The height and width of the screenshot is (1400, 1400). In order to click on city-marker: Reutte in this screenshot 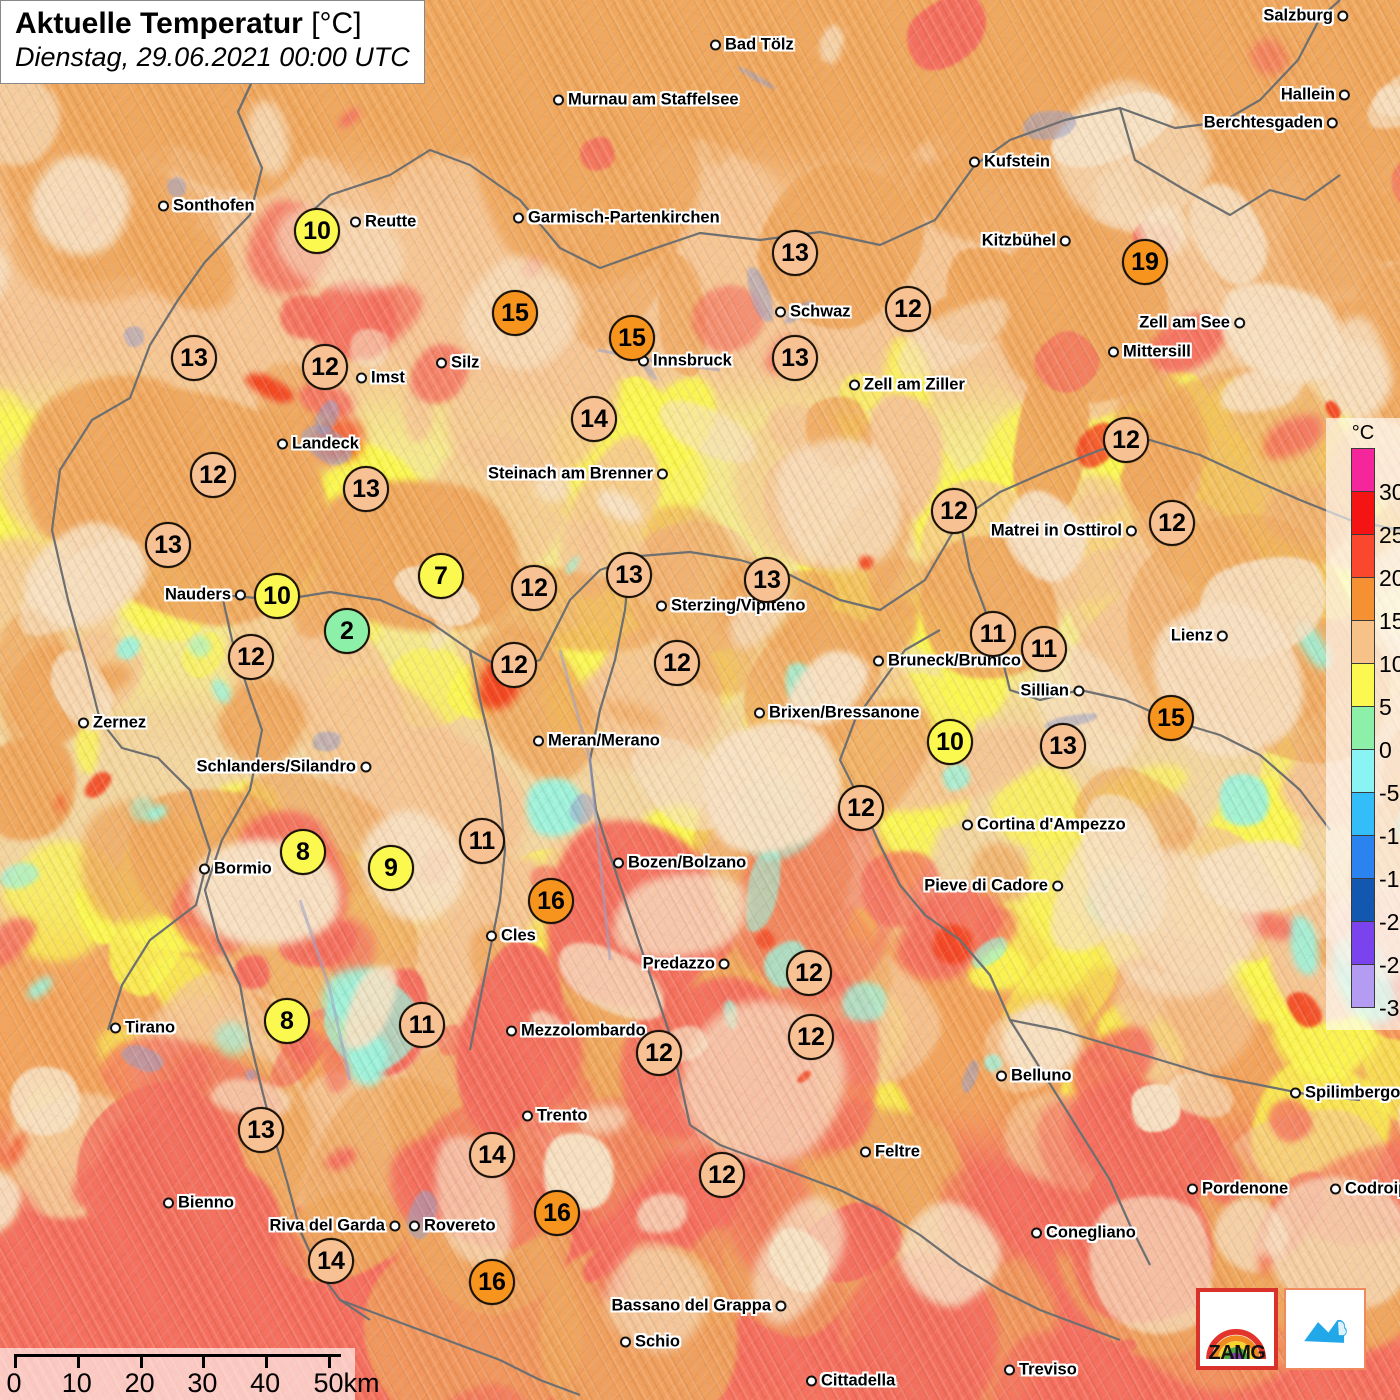, I will do `click(383, 222)`.